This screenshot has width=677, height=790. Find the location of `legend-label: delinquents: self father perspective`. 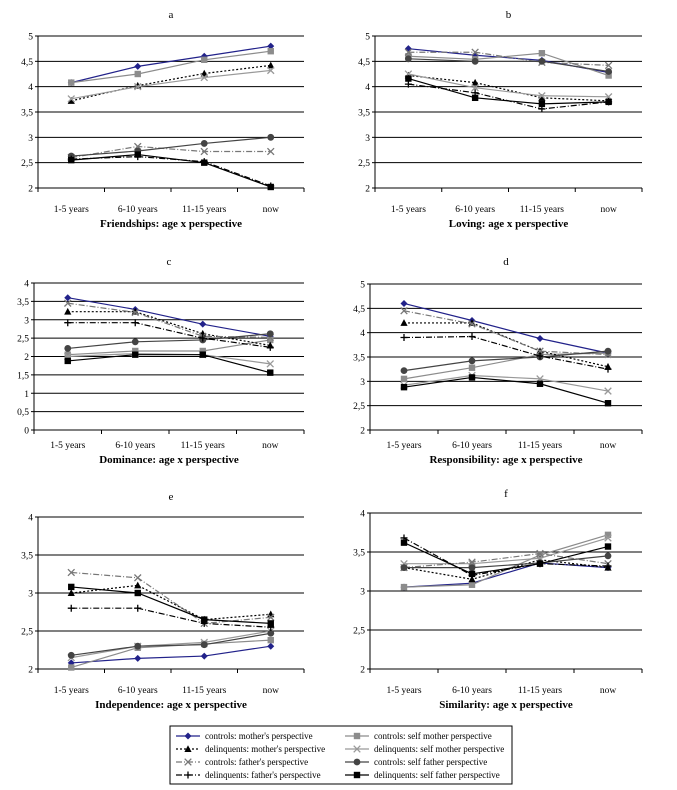

legend-label: delinquents: self father perspective is located at coordinates (437, 775).